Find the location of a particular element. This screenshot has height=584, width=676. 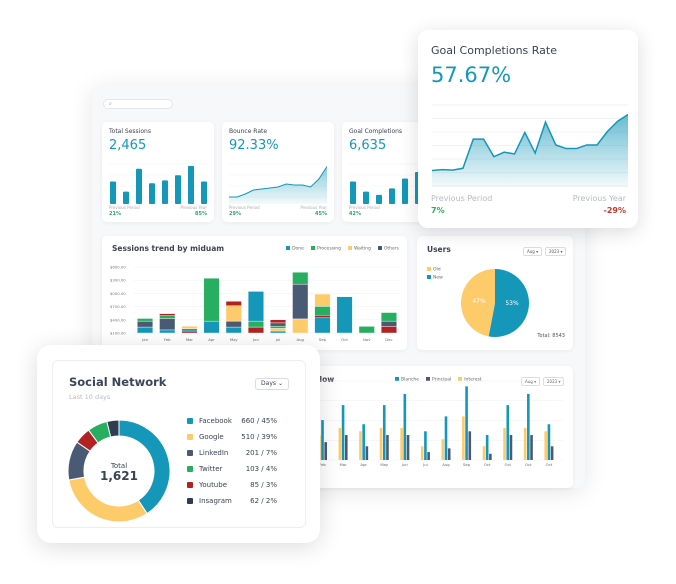

kpi-value: 92.33% is located at coordinates (254, 145).